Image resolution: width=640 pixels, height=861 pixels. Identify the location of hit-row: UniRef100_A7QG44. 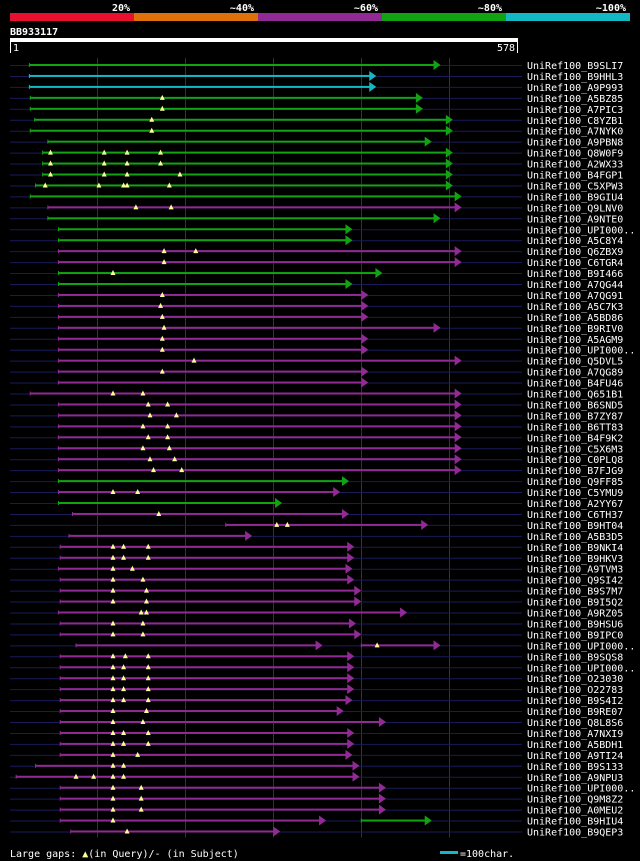
(316, 285).